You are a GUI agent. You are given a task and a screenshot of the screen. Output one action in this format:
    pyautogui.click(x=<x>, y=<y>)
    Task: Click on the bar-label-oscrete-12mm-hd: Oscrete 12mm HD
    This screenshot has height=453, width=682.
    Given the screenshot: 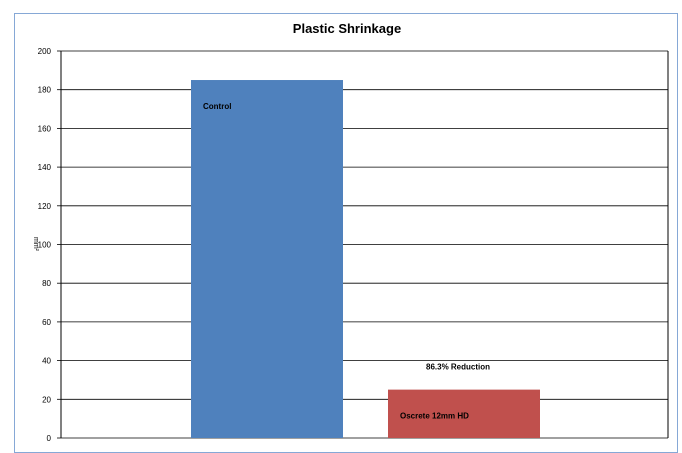 What is the action you would take?
    pyautogui.click(x=434, y=416)
    